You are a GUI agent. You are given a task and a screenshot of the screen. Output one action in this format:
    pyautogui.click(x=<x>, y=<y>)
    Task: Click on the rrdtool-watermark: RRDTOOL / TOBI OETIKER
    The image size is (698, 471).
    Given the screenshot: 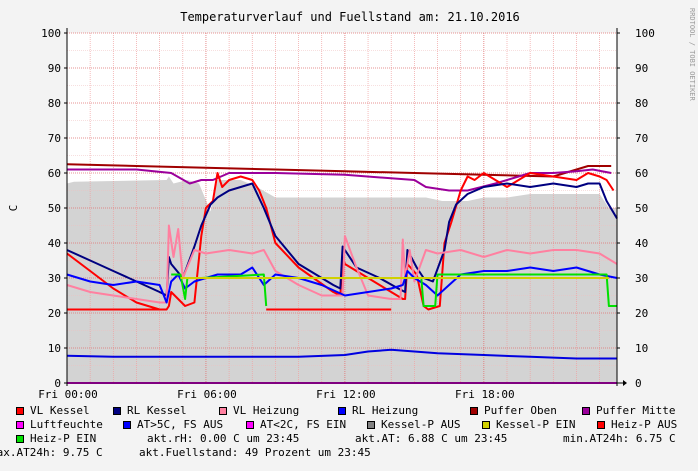 What is the action you would take?
    pyautogui.click(x=692, y=55)
    